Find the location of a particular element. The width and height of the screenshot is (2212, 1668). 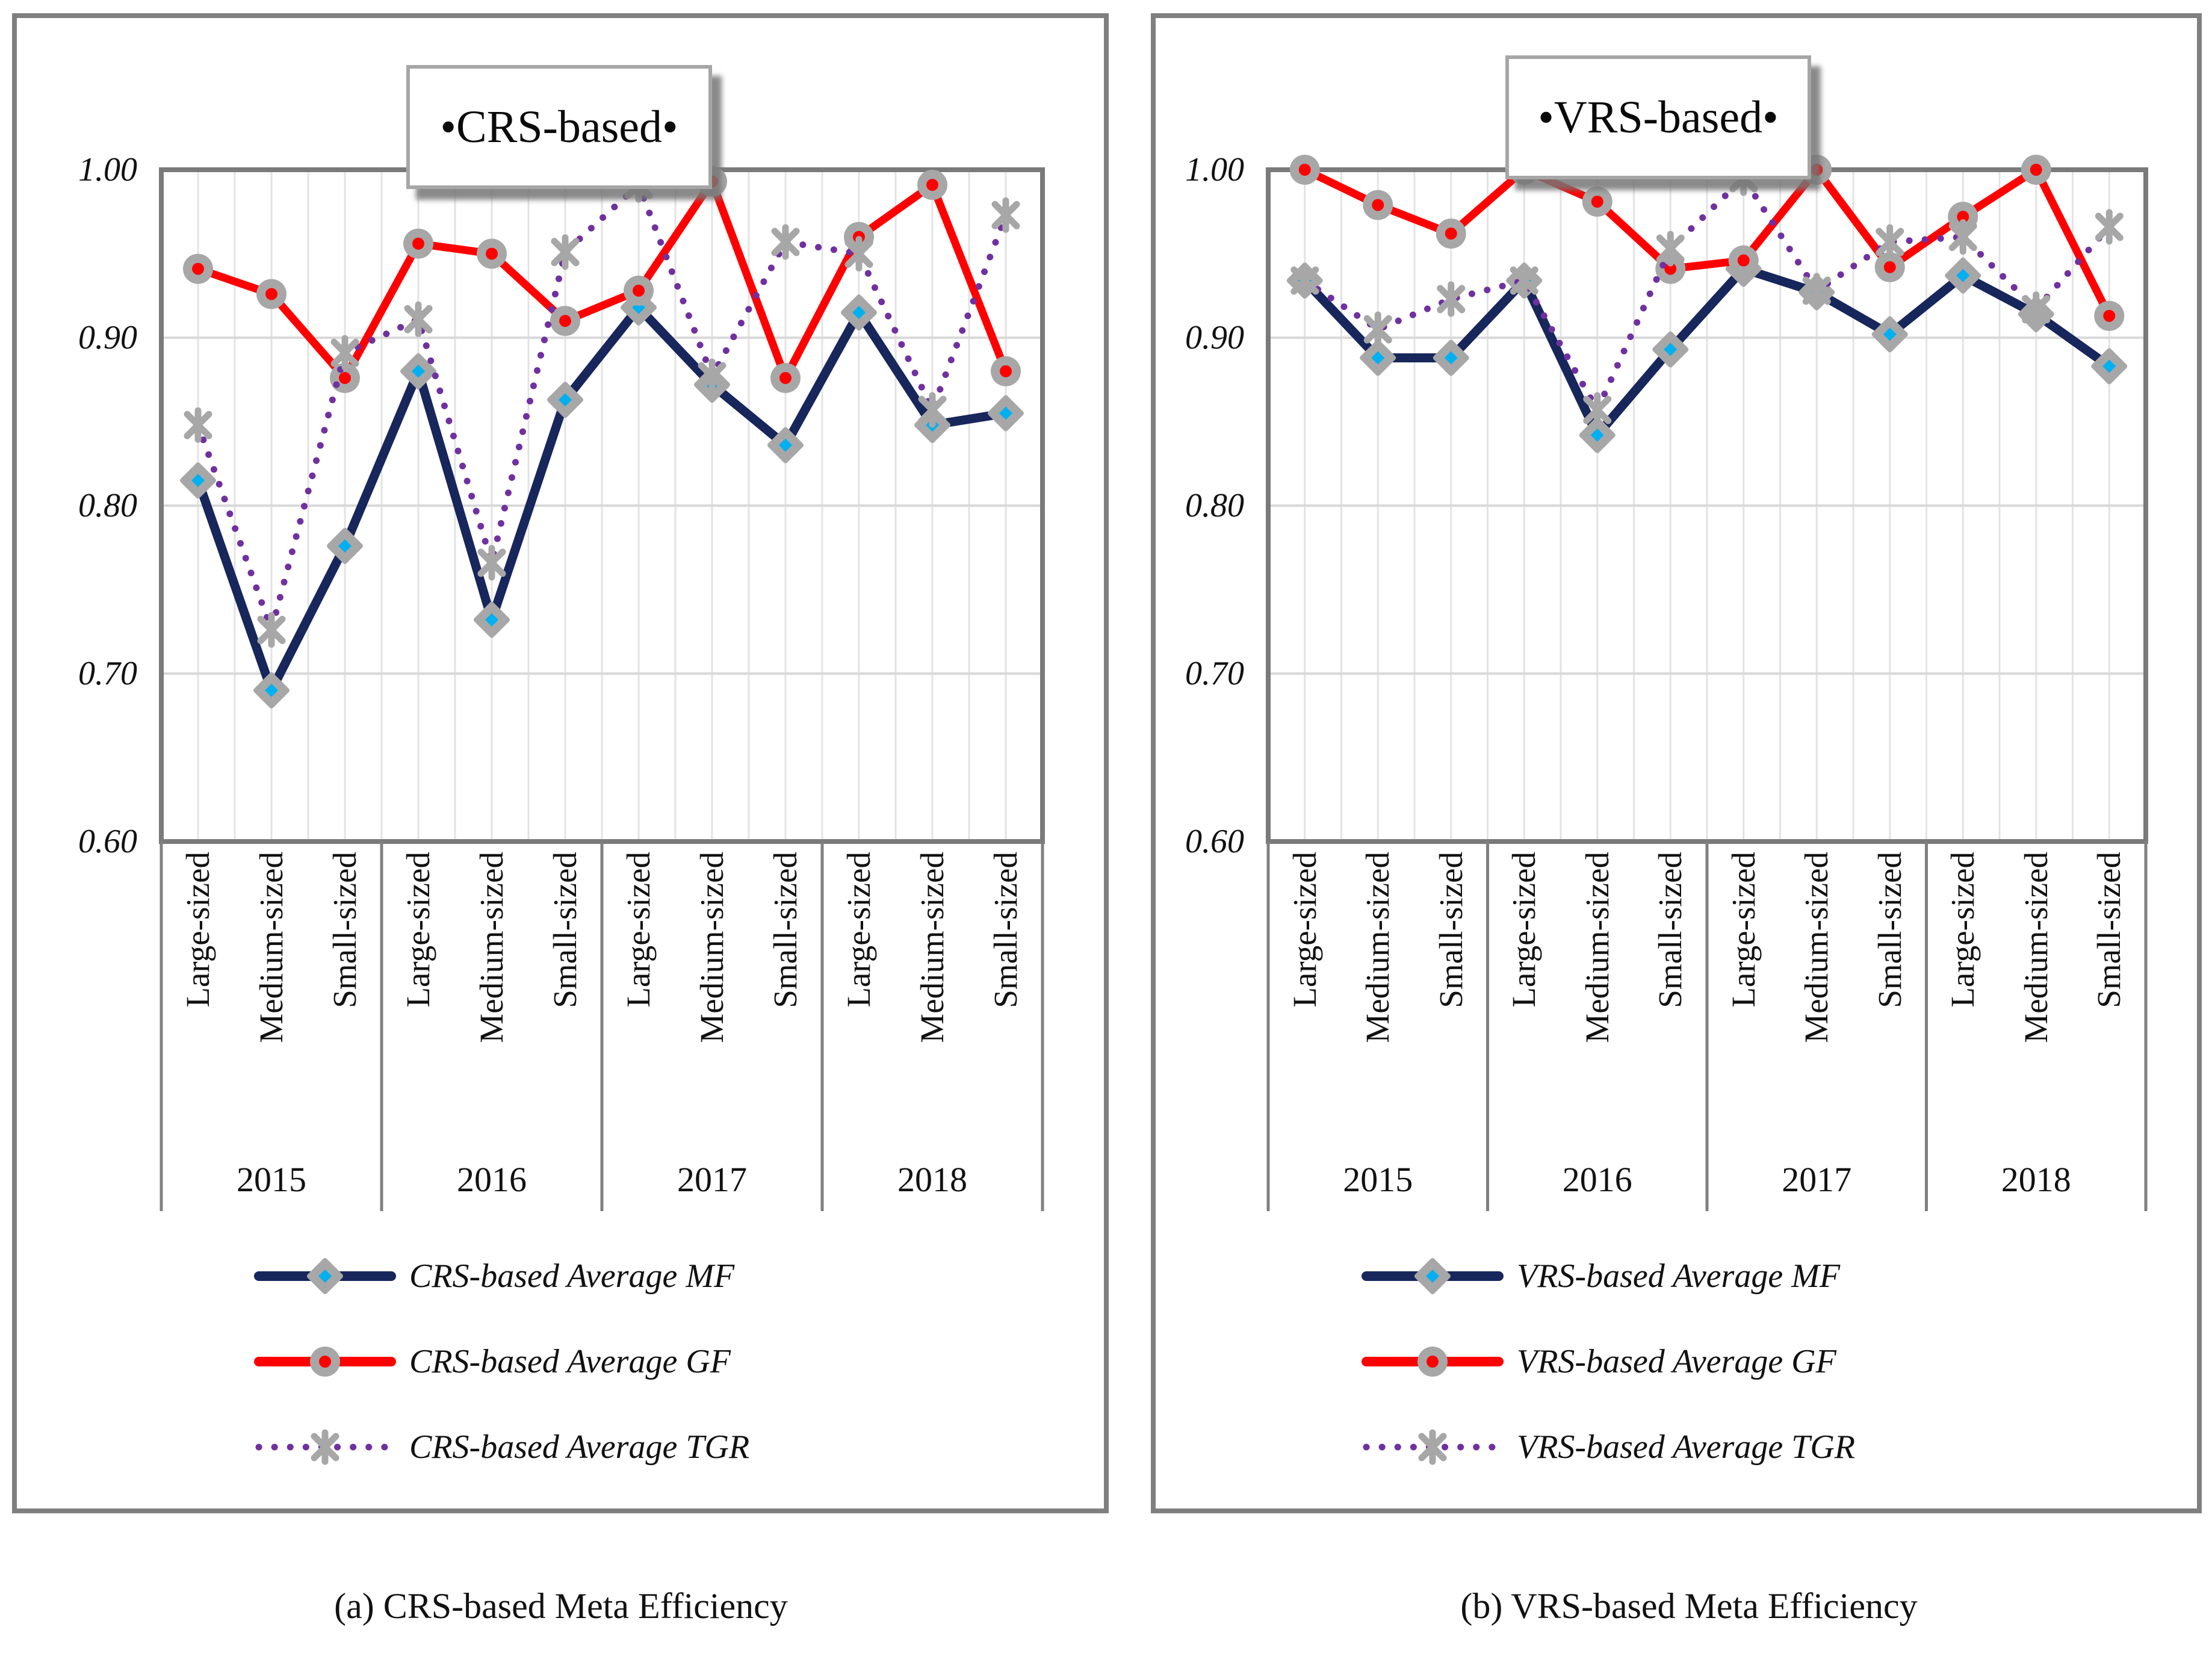

legend-label-vrs-tgr: VRS-based Average TGR is located at coordinates (1686, 1447).